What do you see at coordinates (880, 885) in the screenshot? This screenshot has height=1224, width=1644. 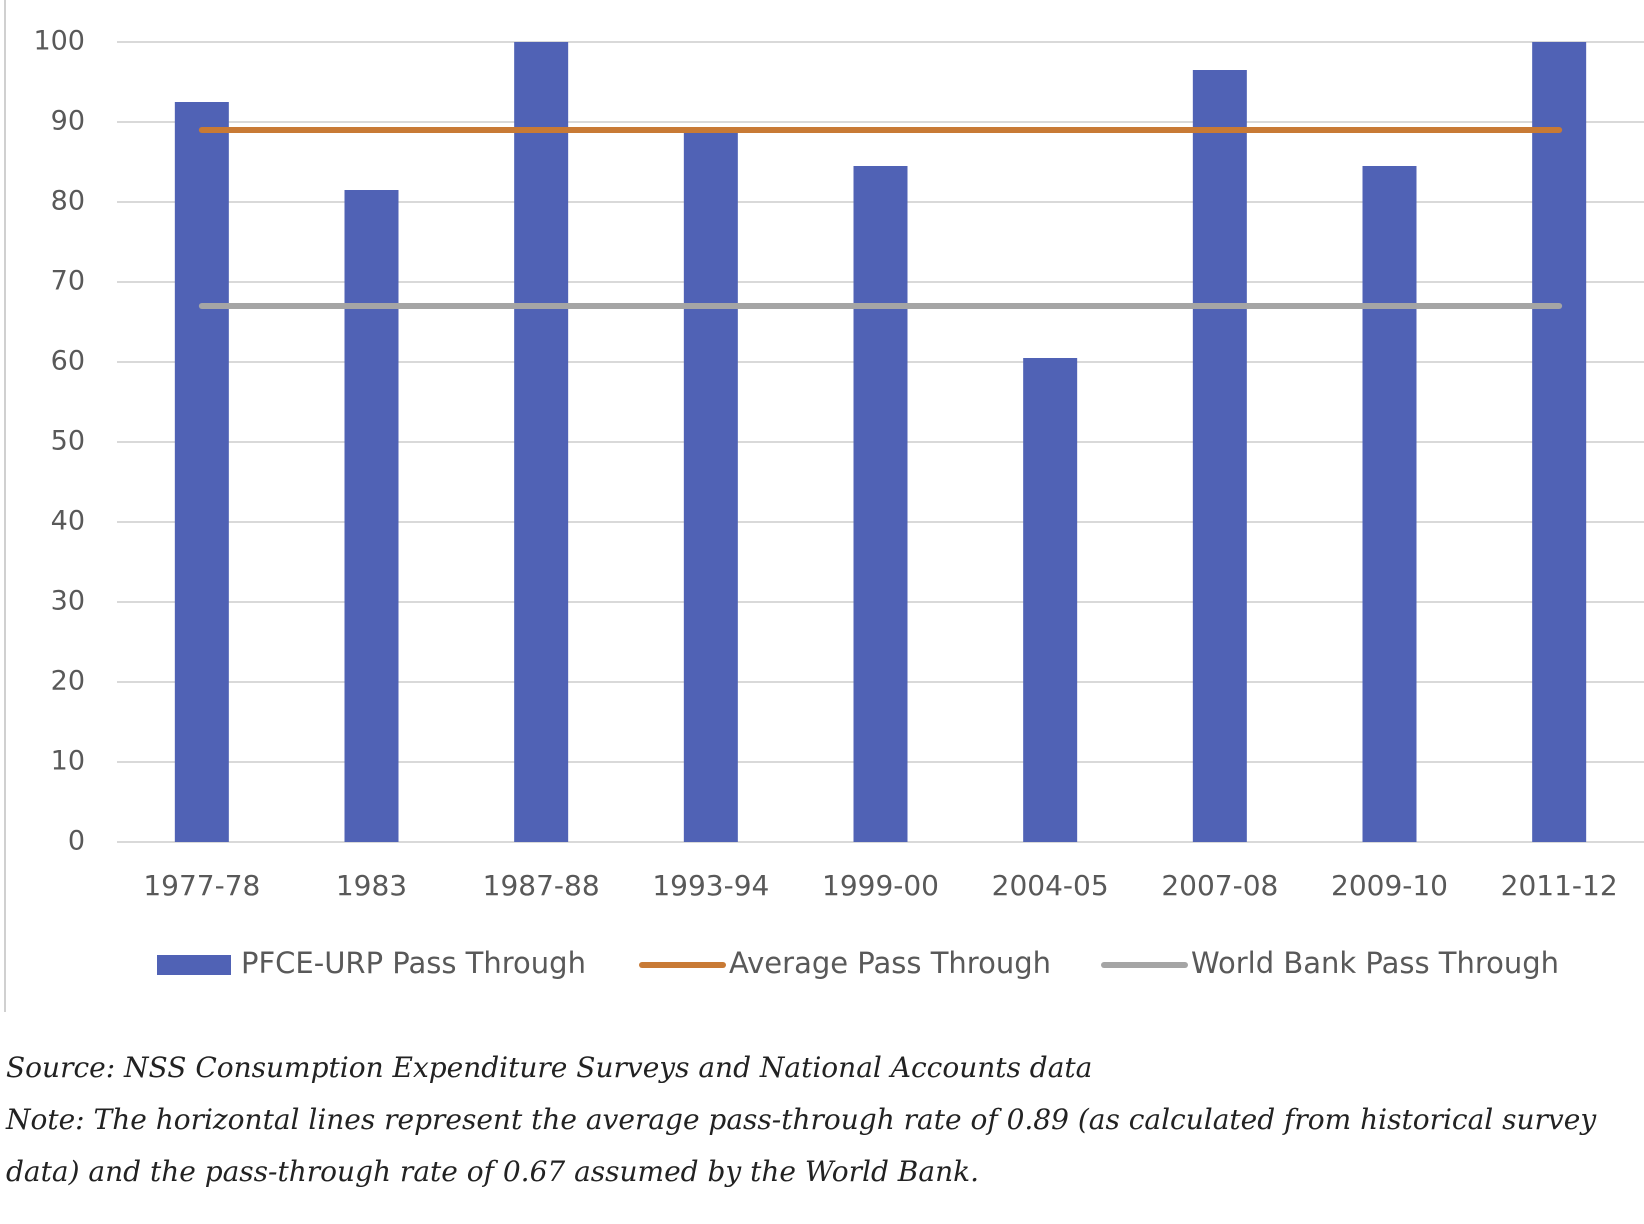 I see `x-tick-label: 1999-00` at bounding box center [880, 885].